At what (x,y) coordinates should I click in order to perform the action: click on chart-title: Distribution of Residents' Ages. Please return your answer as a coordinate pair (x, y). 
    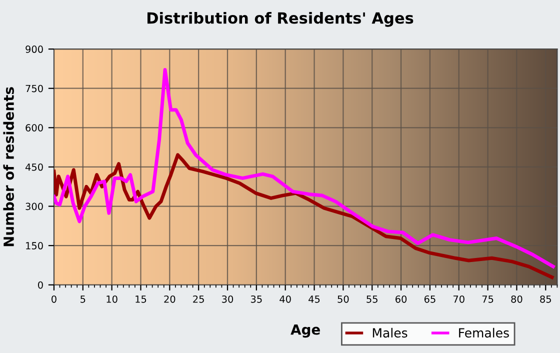
    Looking at the image, I should click on (280, 19).